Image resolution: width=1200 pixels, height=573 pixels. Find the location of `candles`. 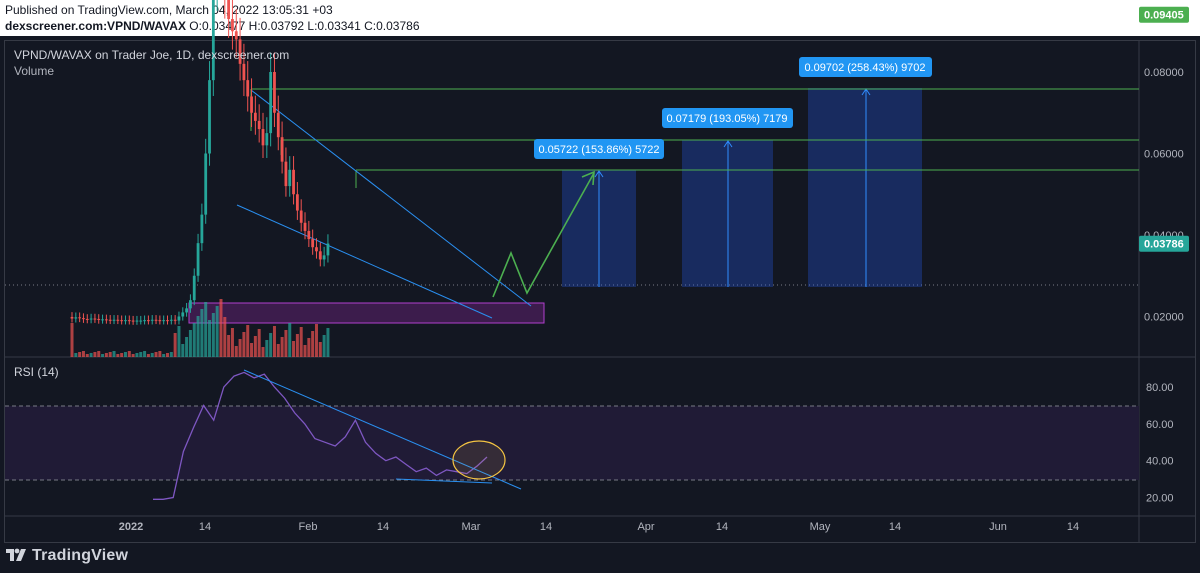

candles is located at coordinates (200, 162).